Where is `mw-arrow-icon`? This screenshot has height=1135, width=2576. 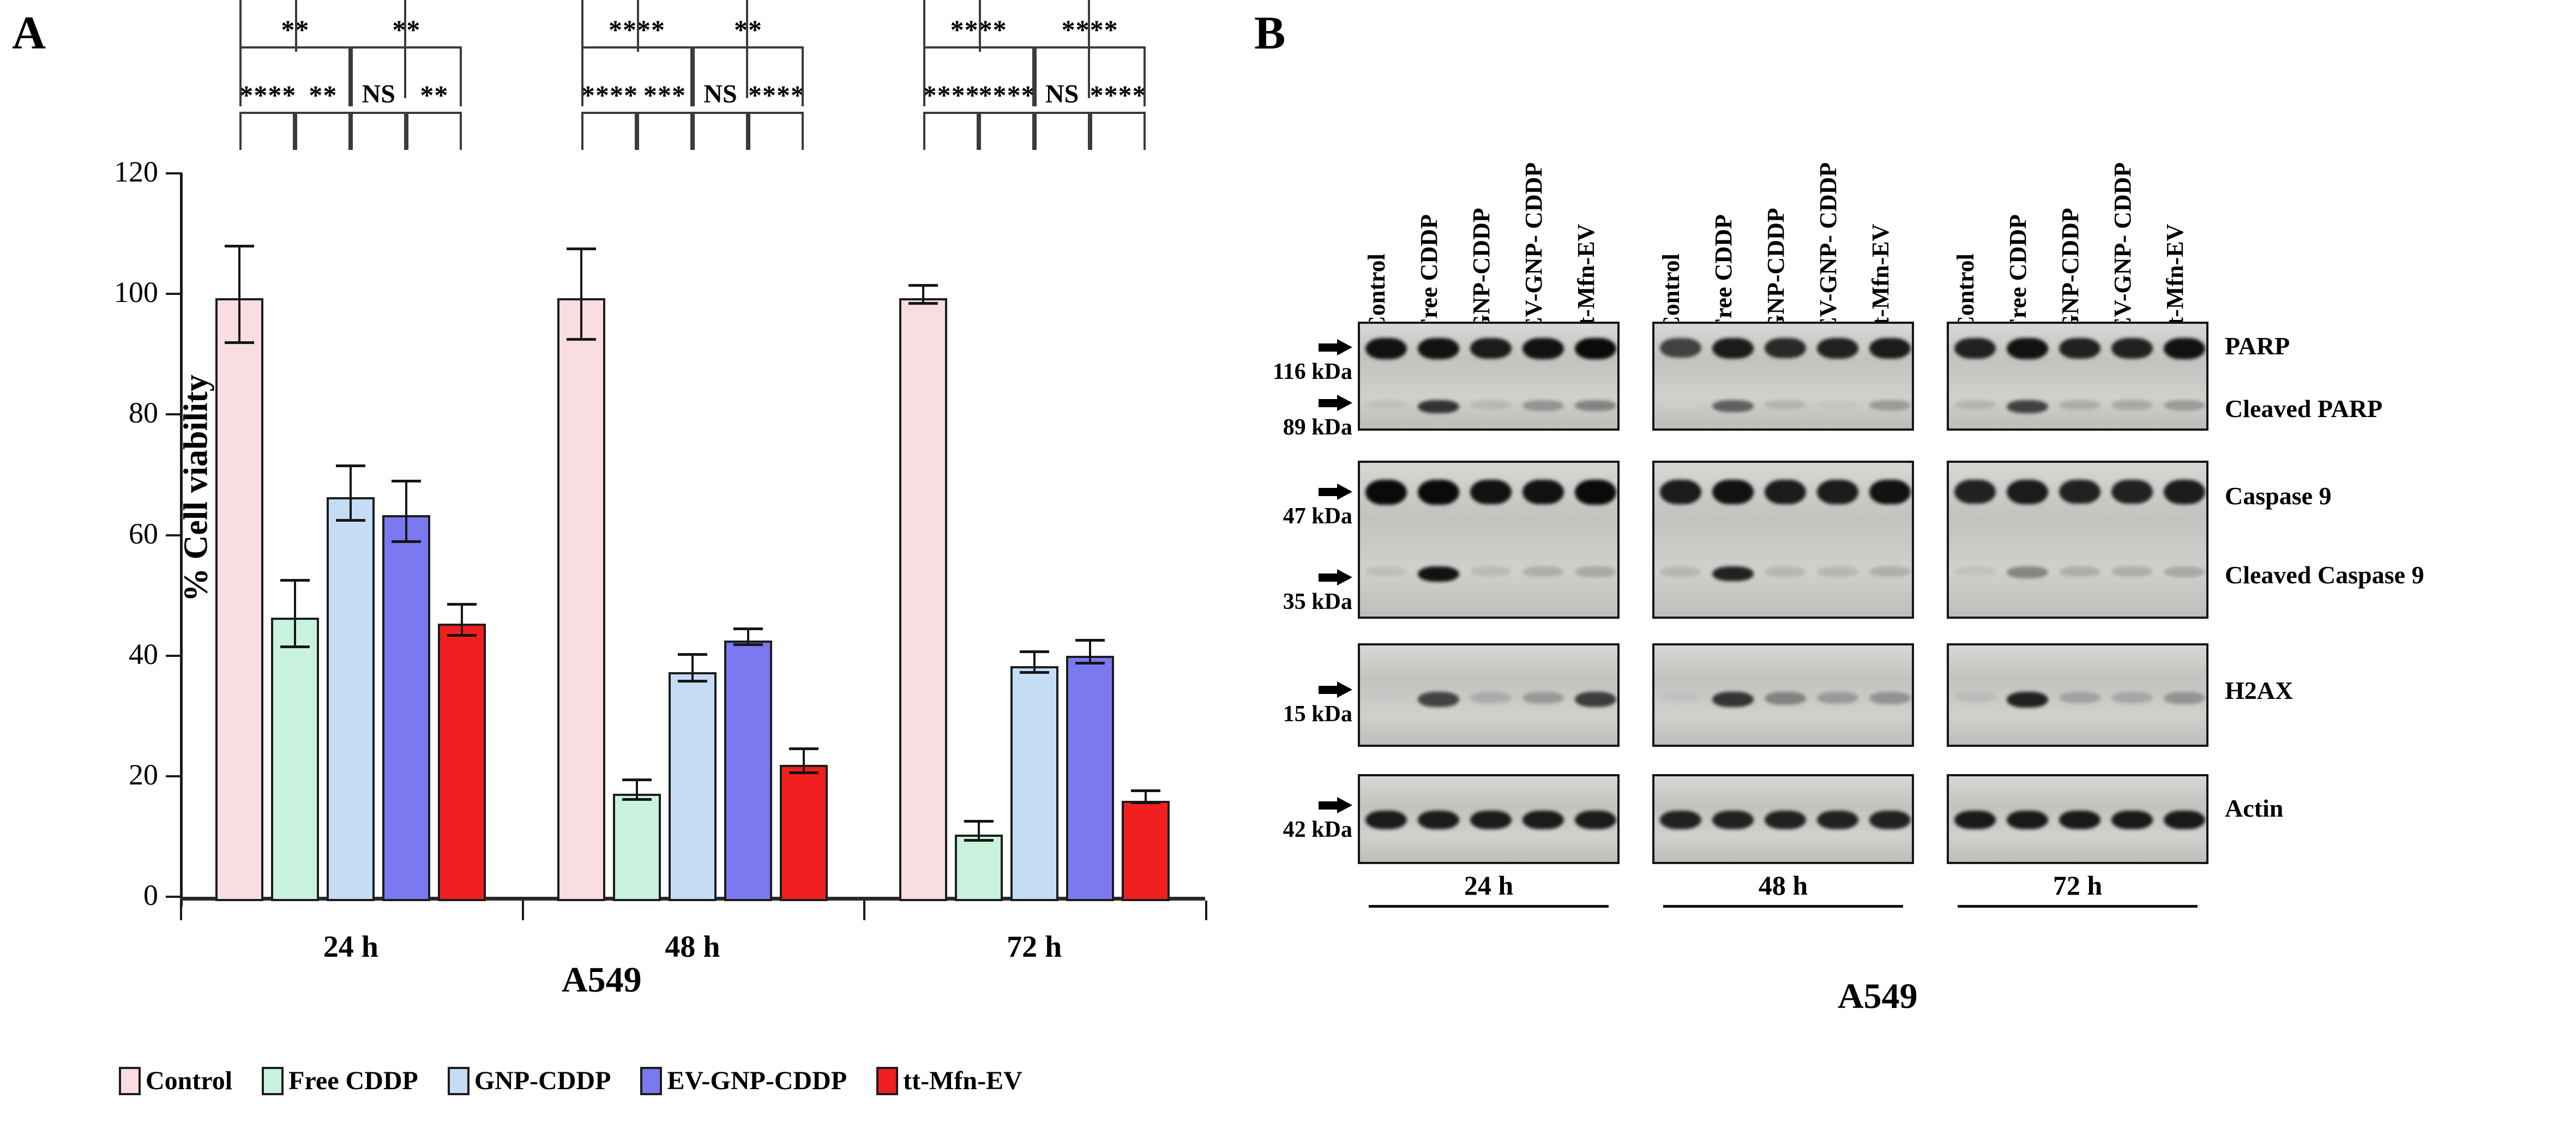
mw-arrow-icon is located at coordinates (1335, 347).